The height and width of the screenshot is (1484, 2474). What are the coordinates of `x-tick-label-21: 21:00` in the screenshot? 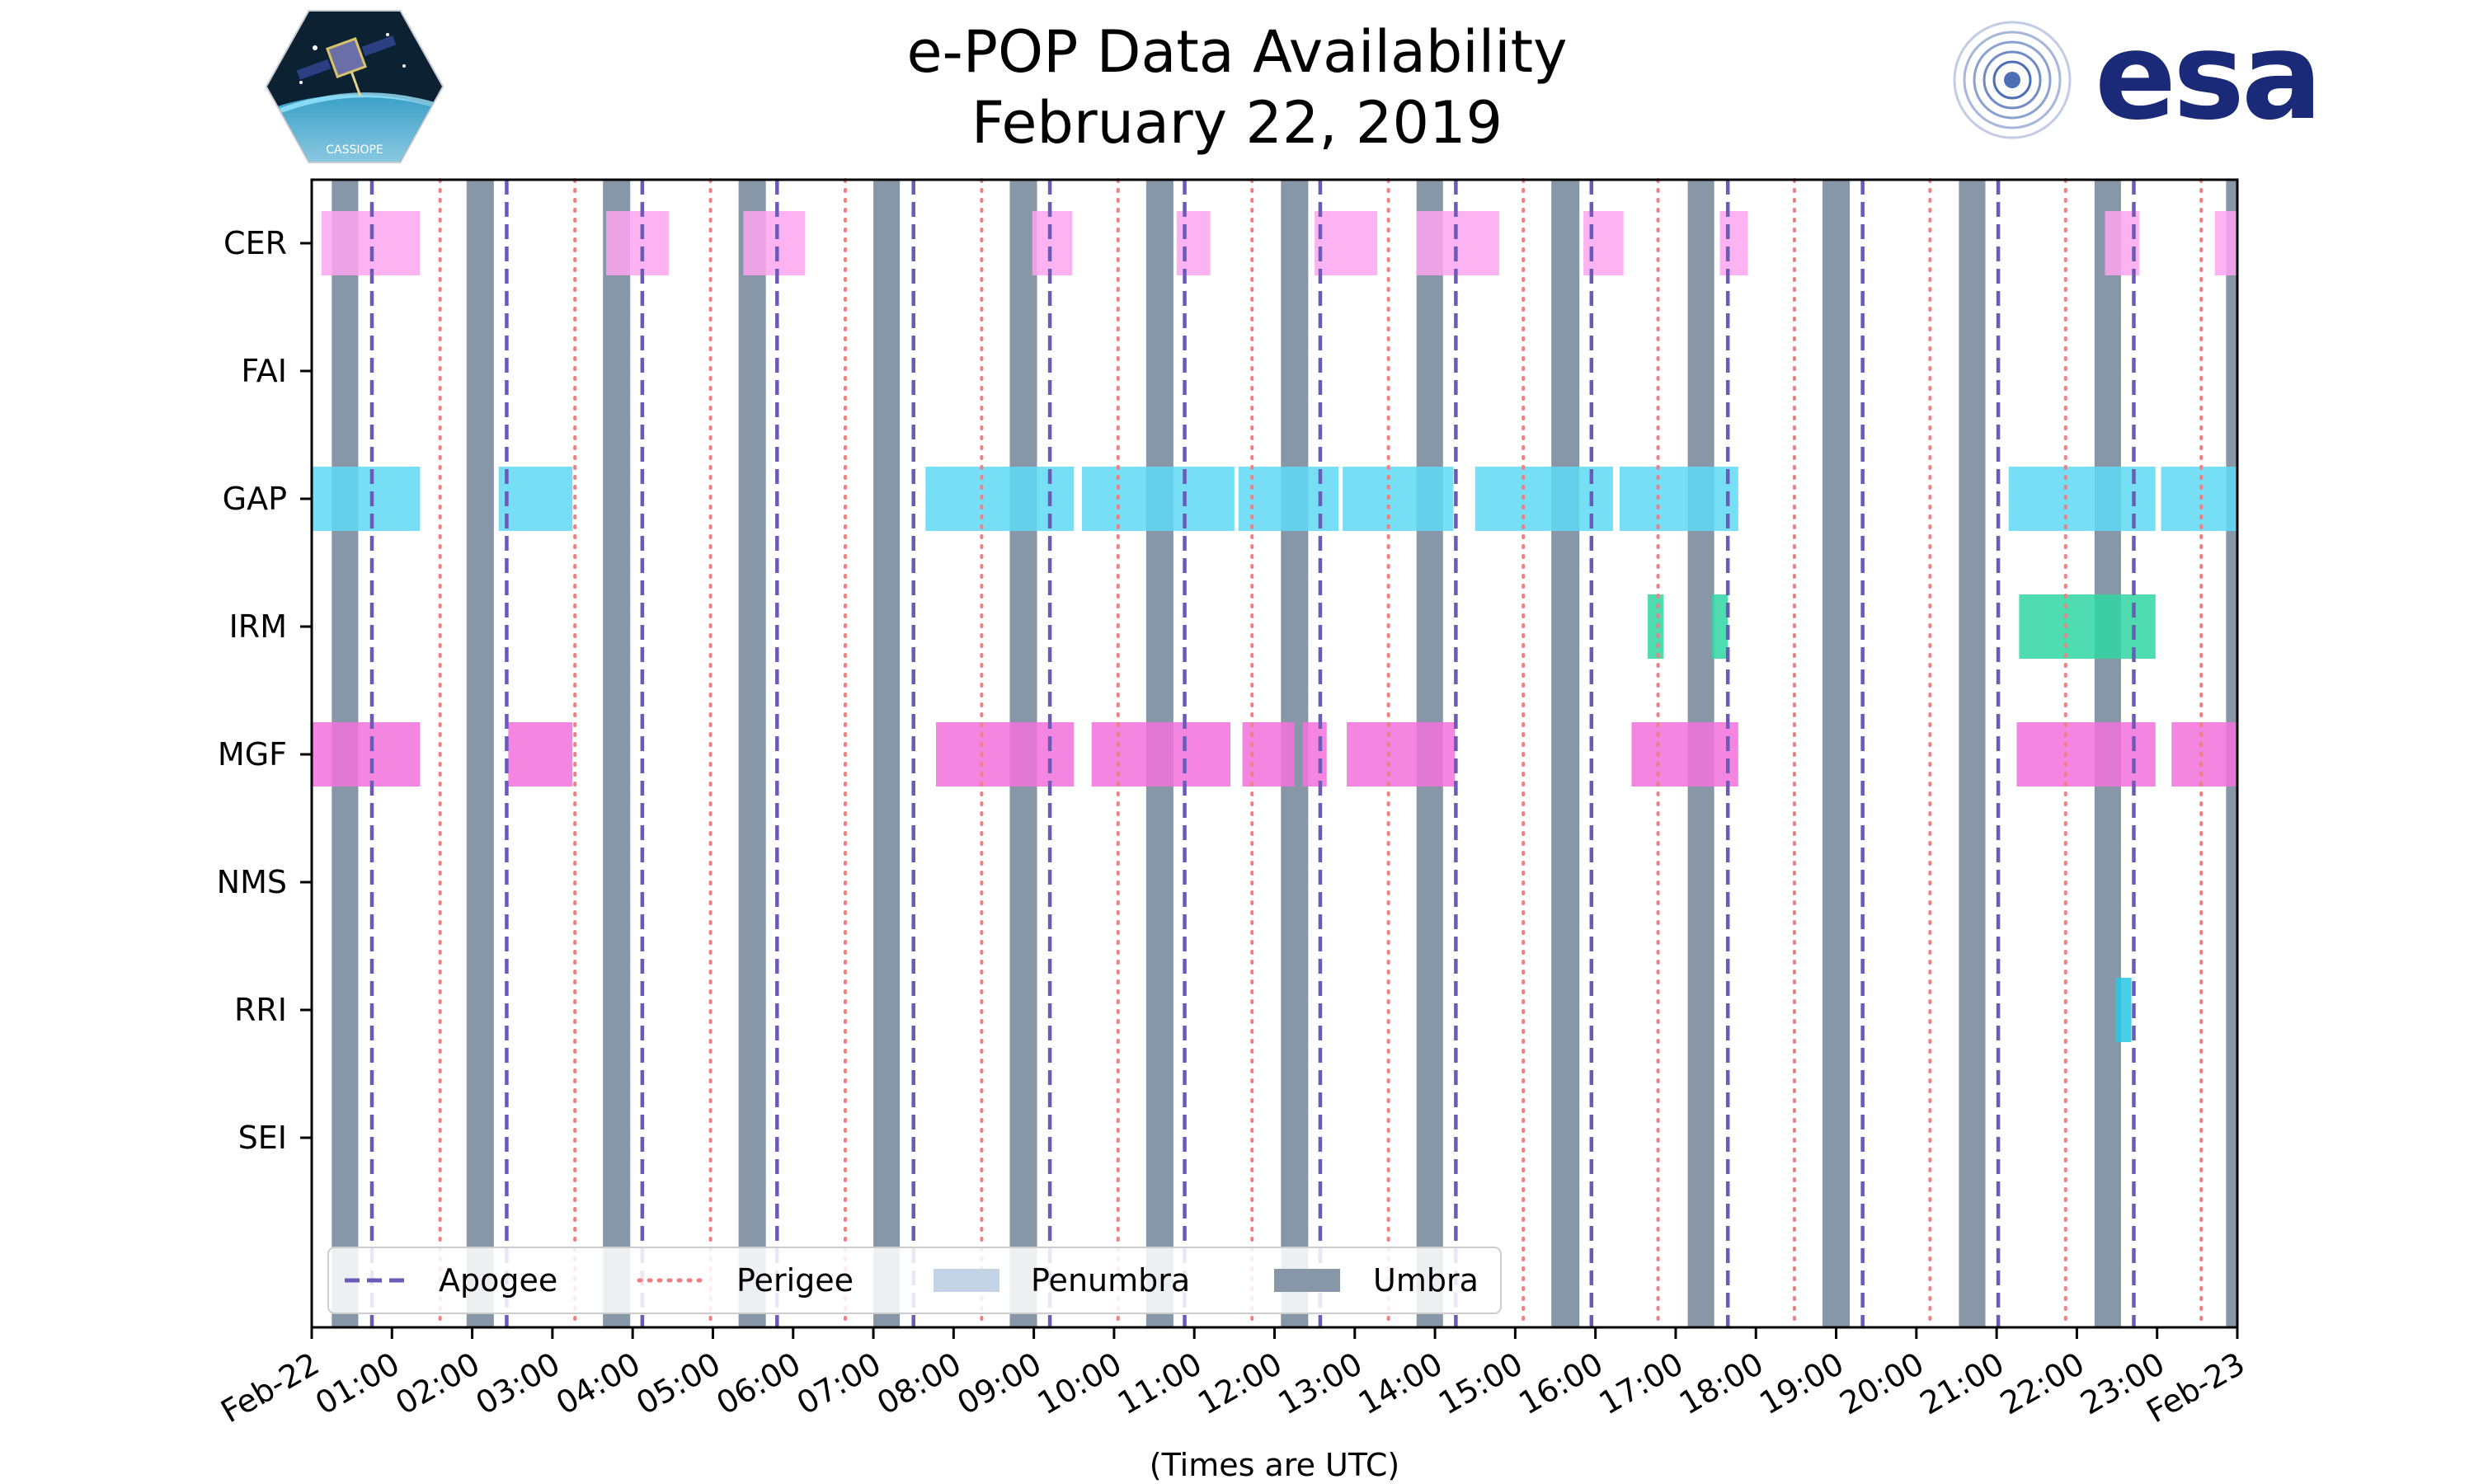 It's located at (1962, 1383).